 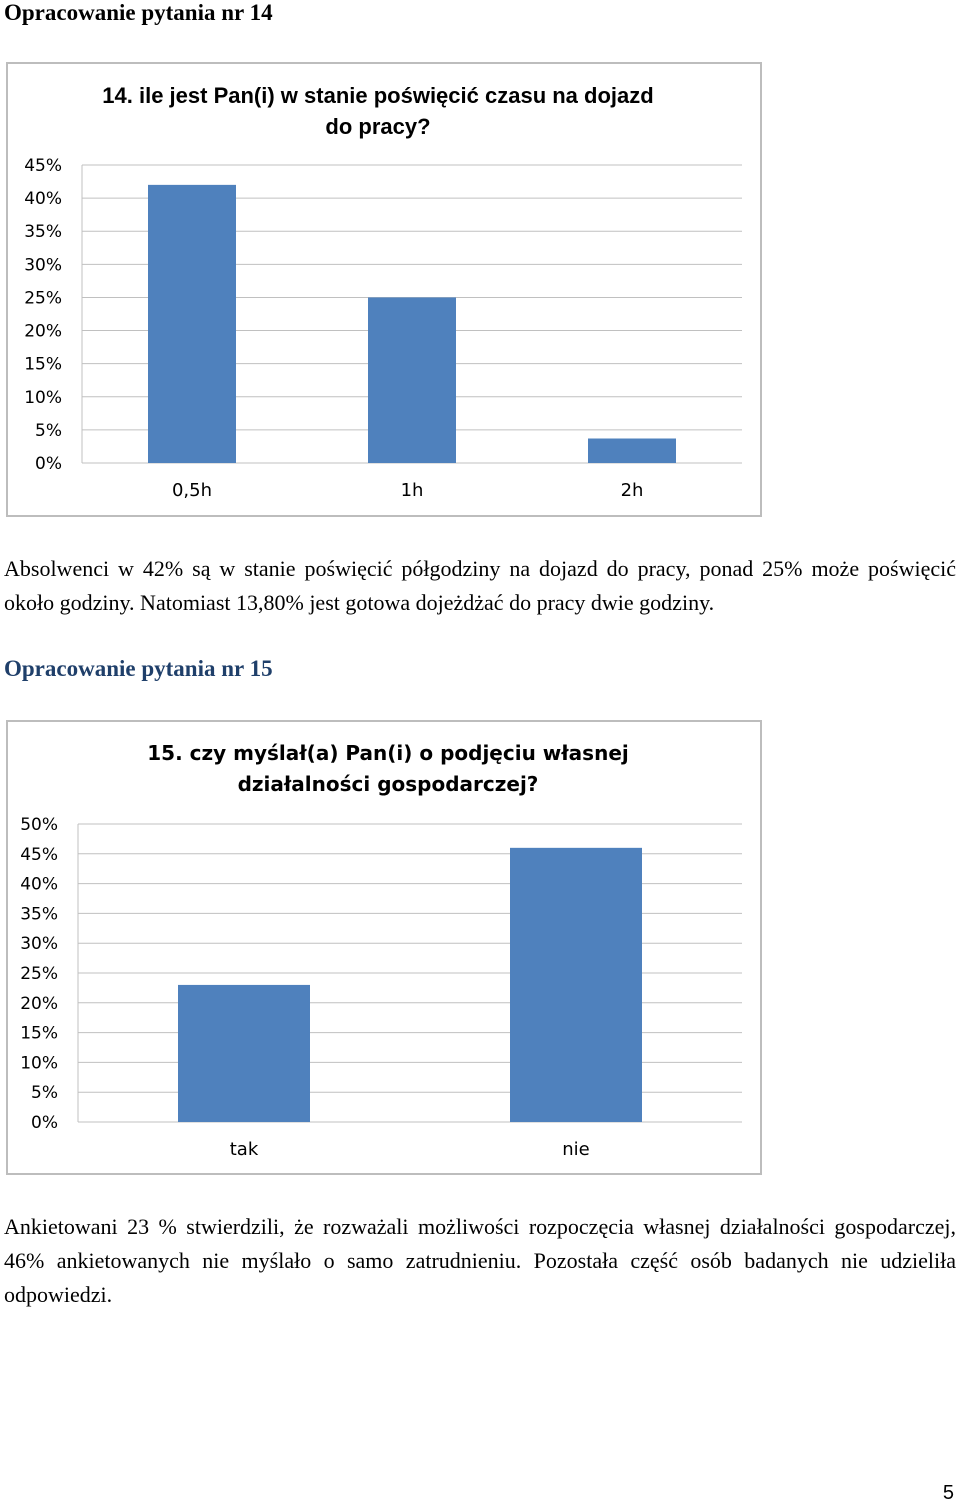 What do you see at coordinates (948, 1493) in the screenshot?
I see `page-number: 5` at bounding box center [948, 1493].